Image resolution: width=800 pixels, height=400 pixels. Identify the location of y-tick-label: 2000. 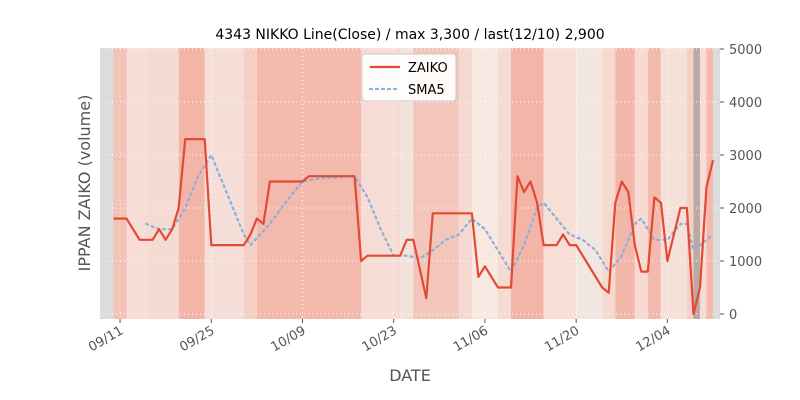
(745, 209).